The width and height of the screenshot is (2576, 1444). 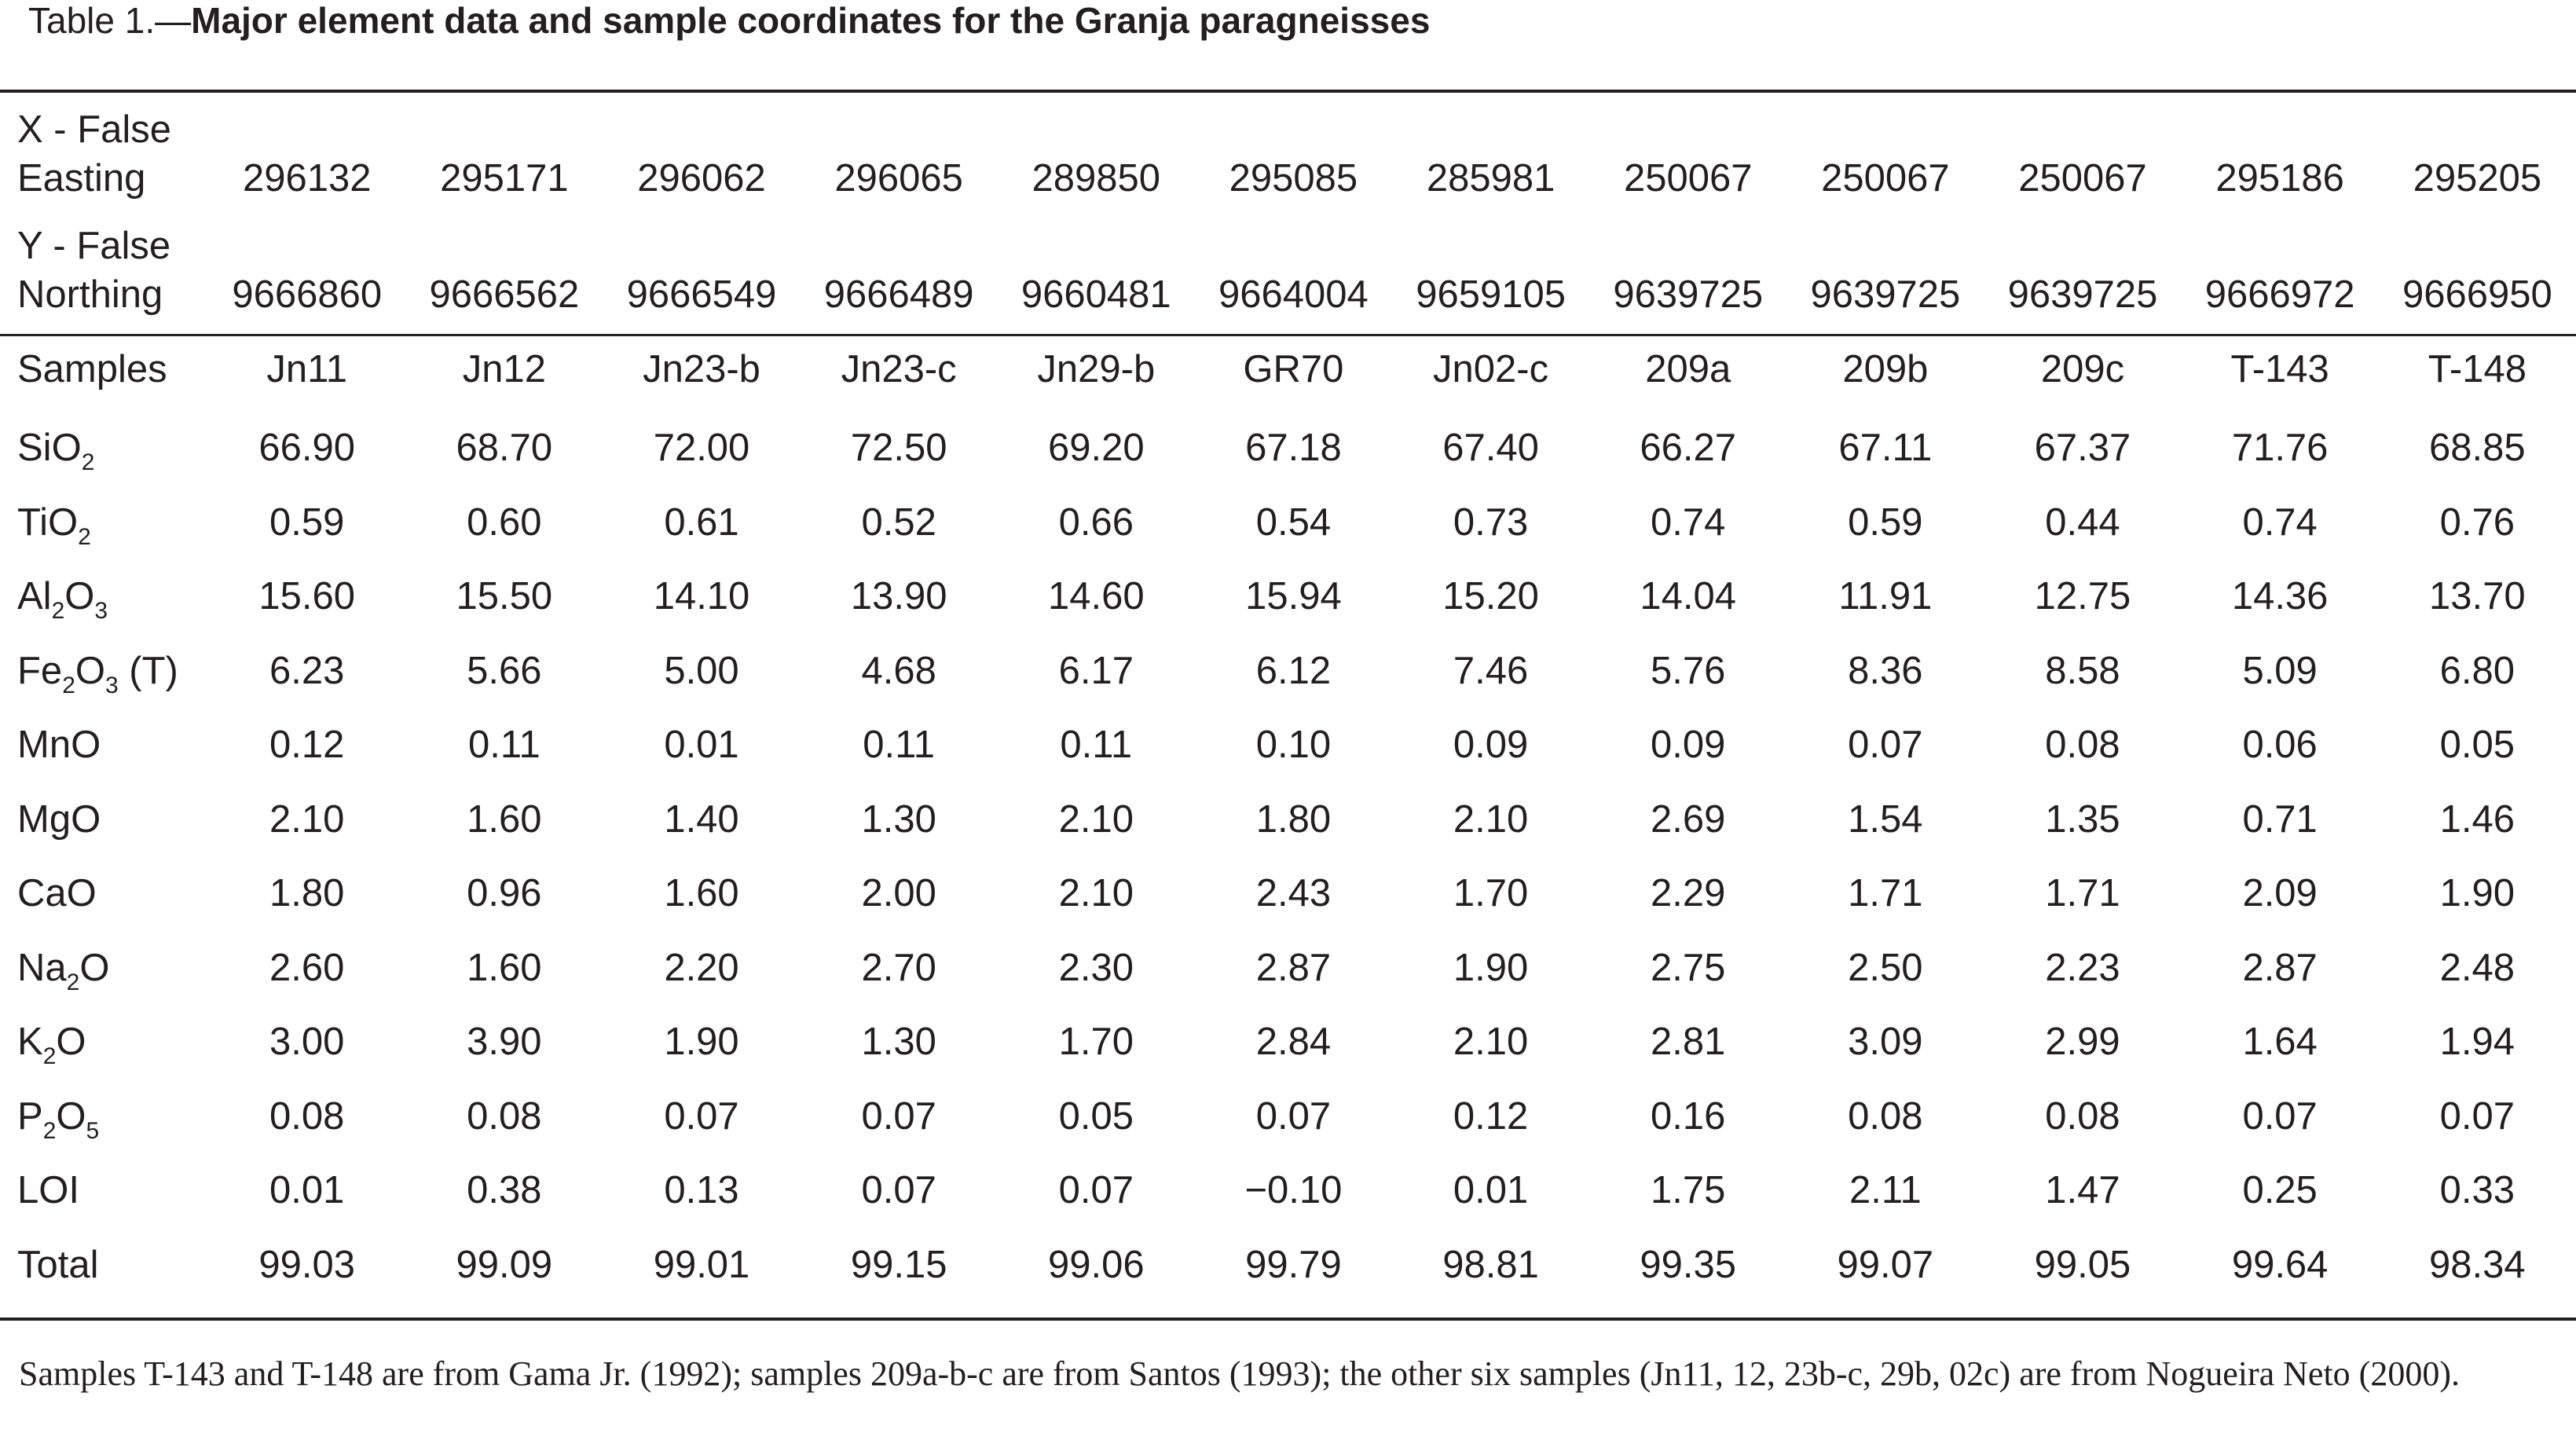 I want to click on element-label: K2O, so click(x=104, y=1042).